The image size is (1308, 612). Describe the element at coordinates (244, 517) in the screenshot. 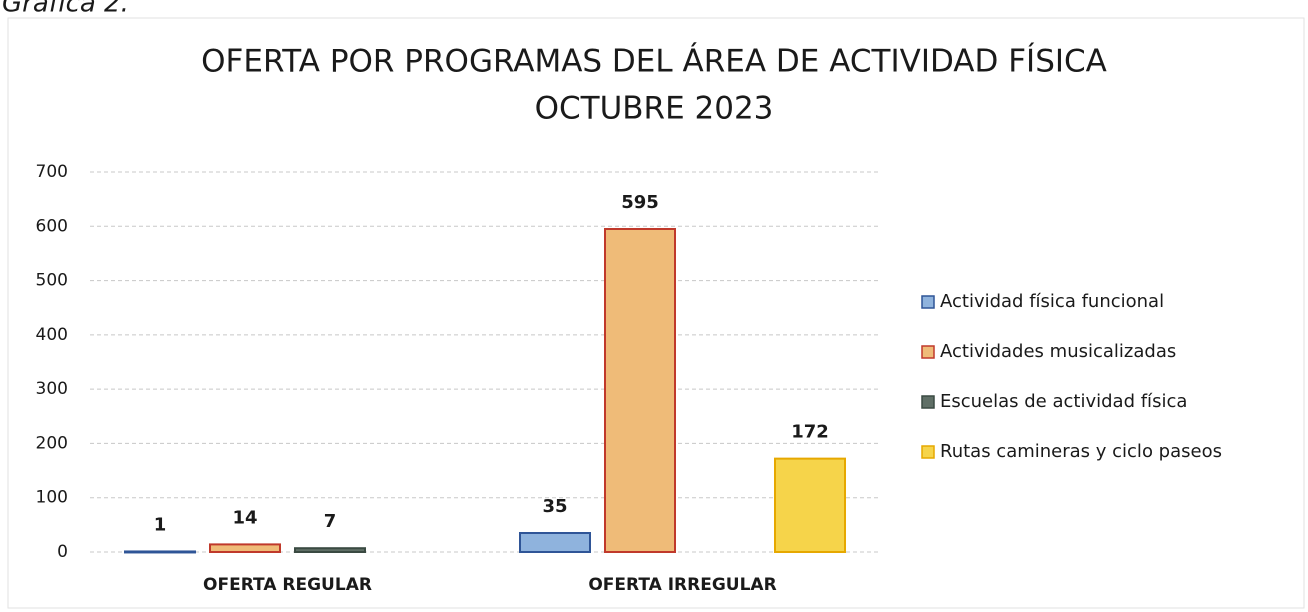

I see `value-label: 14` at that location.